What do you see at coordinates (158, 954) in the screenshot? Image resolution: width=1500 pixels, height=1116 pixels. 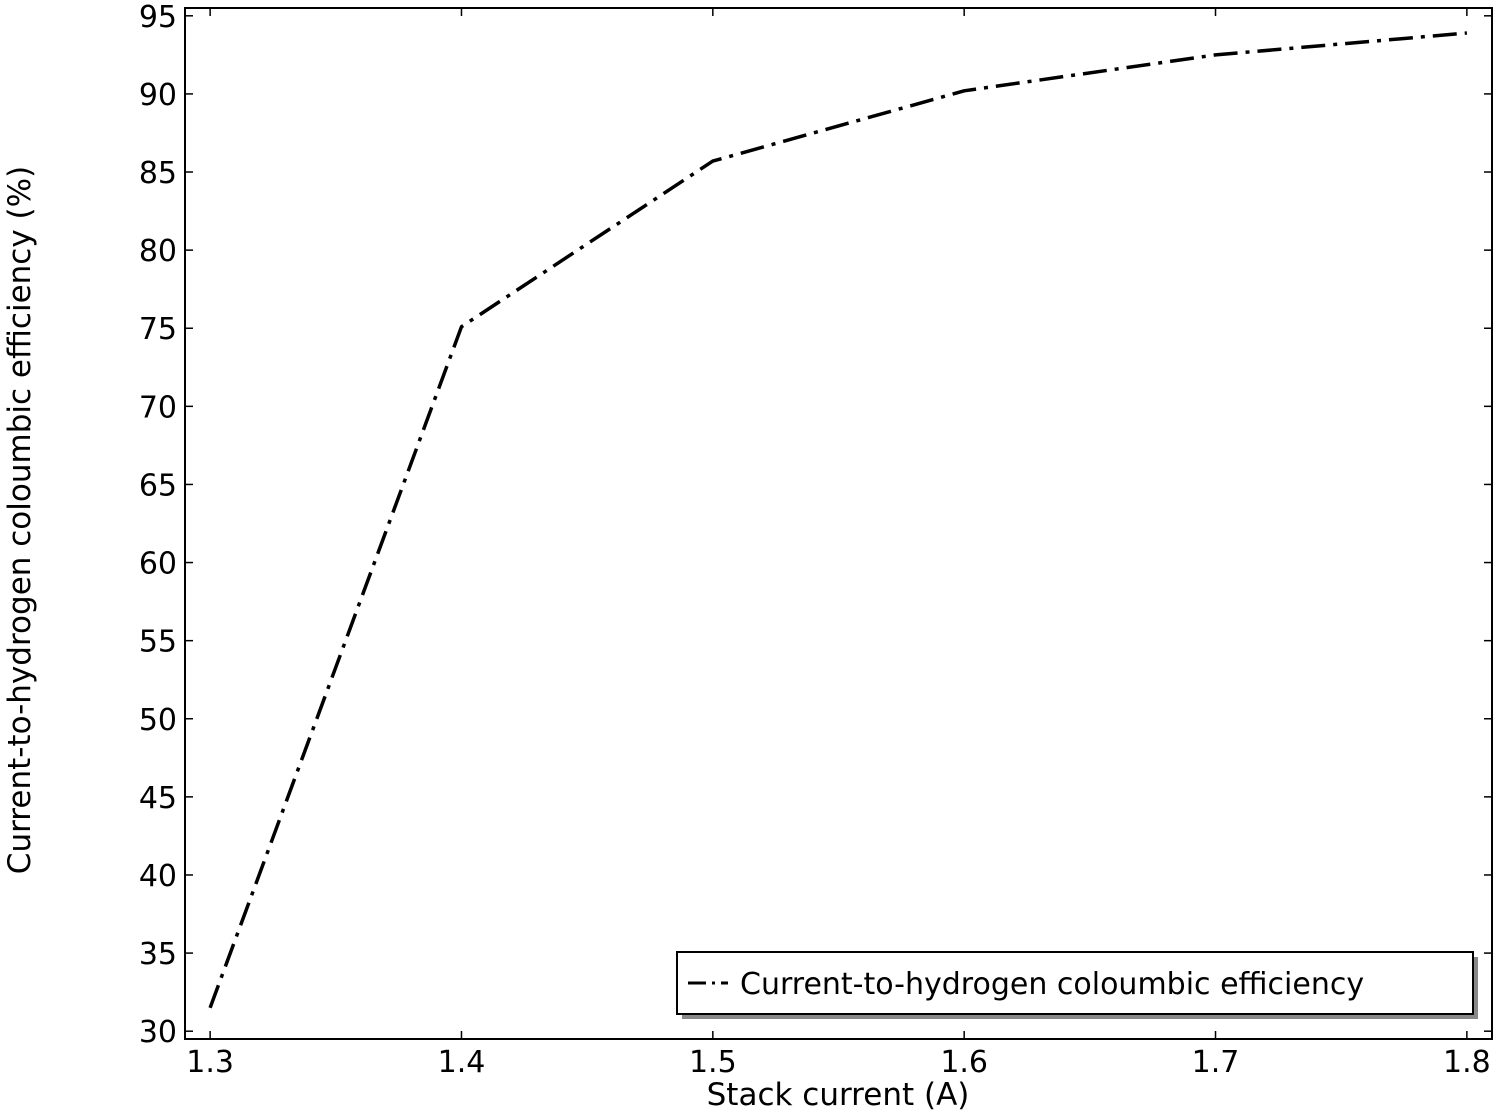 I see `y-tick-label: 35` at bounding box center [158, 954].